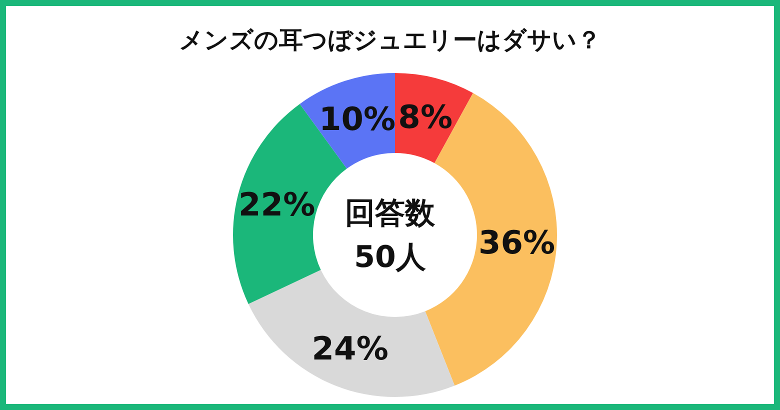  I want to click on data-label: 22%, so click(277, 205).